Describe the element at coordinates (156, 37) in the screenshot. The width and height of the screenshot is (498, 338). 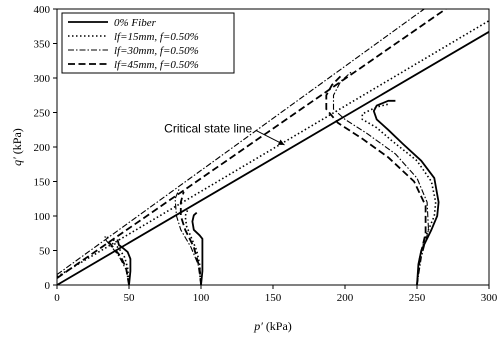
I see `legend-label-2: lf=15mm, f=0.50%` at that location.